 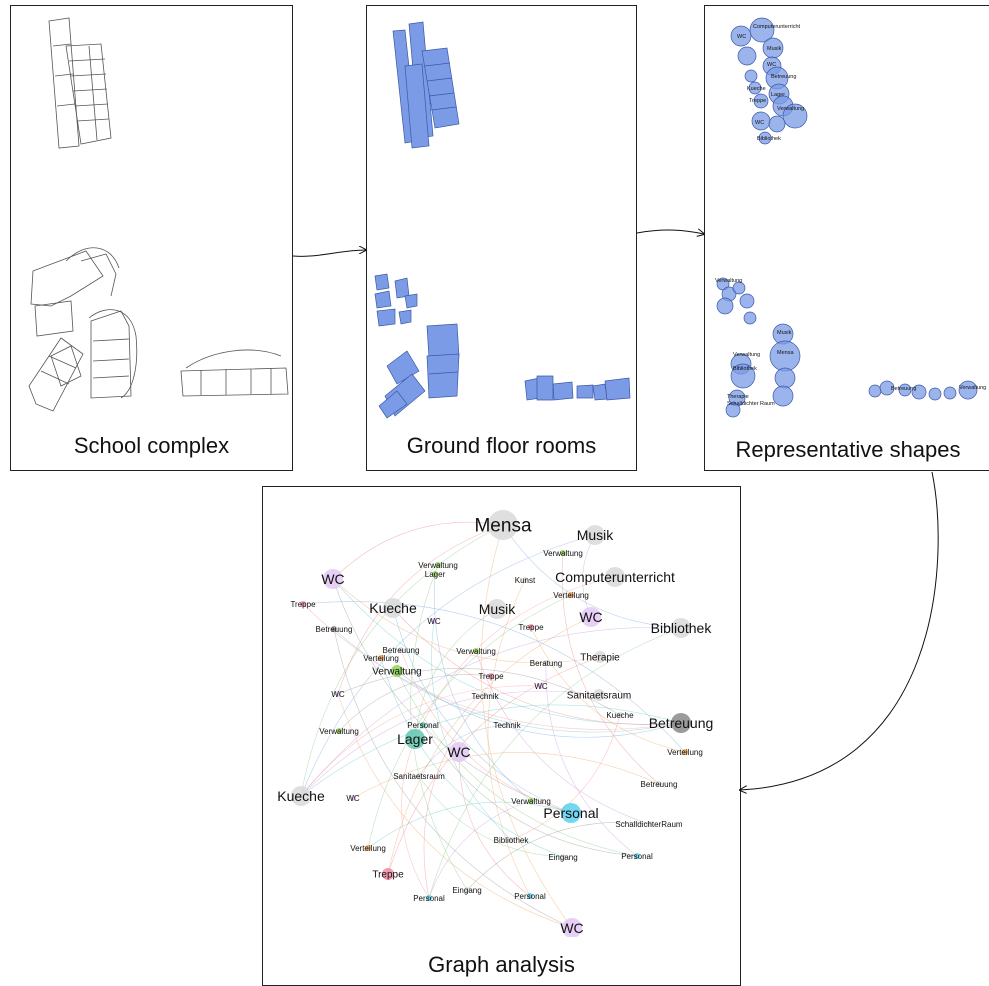 I want to click on graph-node-label: Lager, so click(x=415, y=739).